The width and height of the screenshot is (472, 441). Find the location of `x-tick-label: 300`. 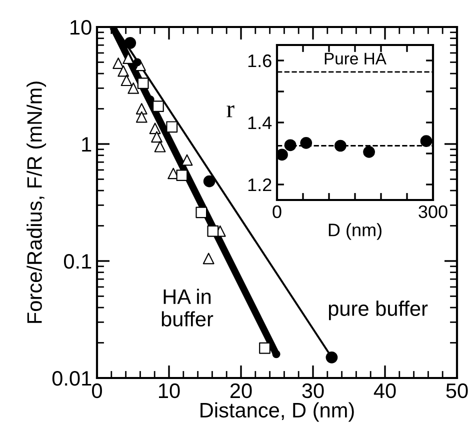

x-tick-label: 300 is located at coordinates (433, 211).